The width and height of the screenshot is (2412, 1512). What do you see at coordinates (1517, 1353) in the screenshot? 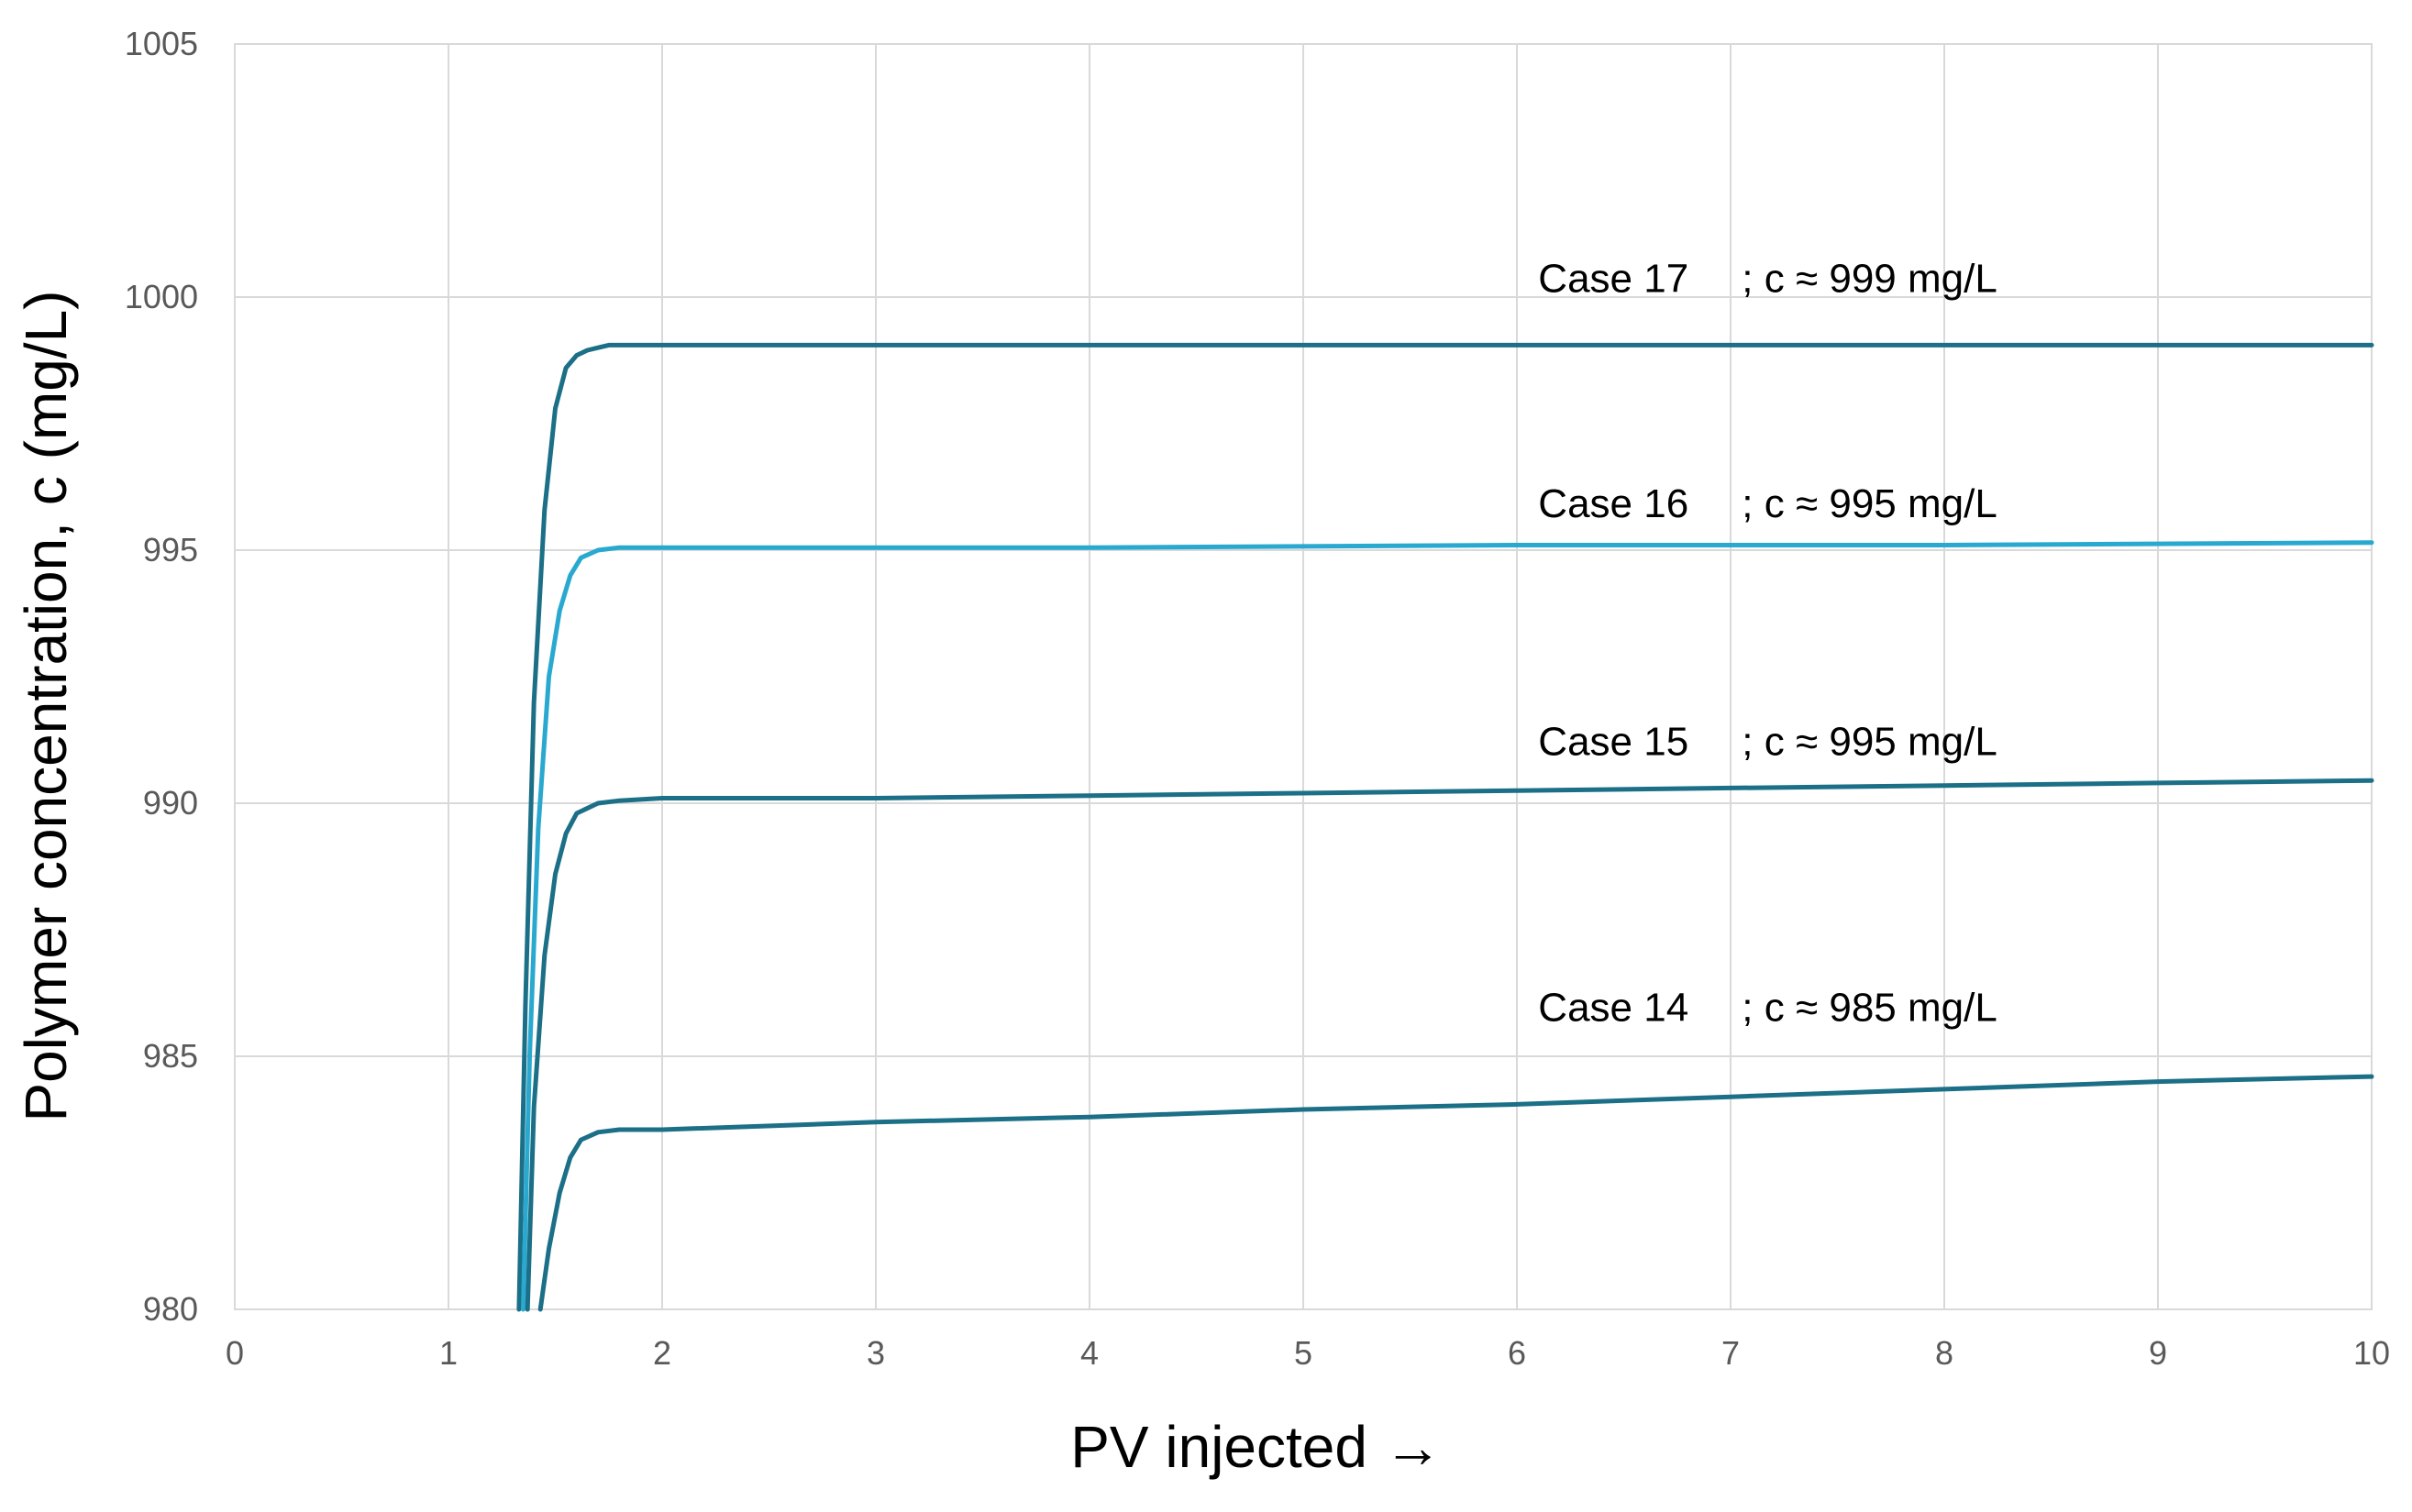
I see `x-tick-label: 6` at bounding box center [1517, 1353].